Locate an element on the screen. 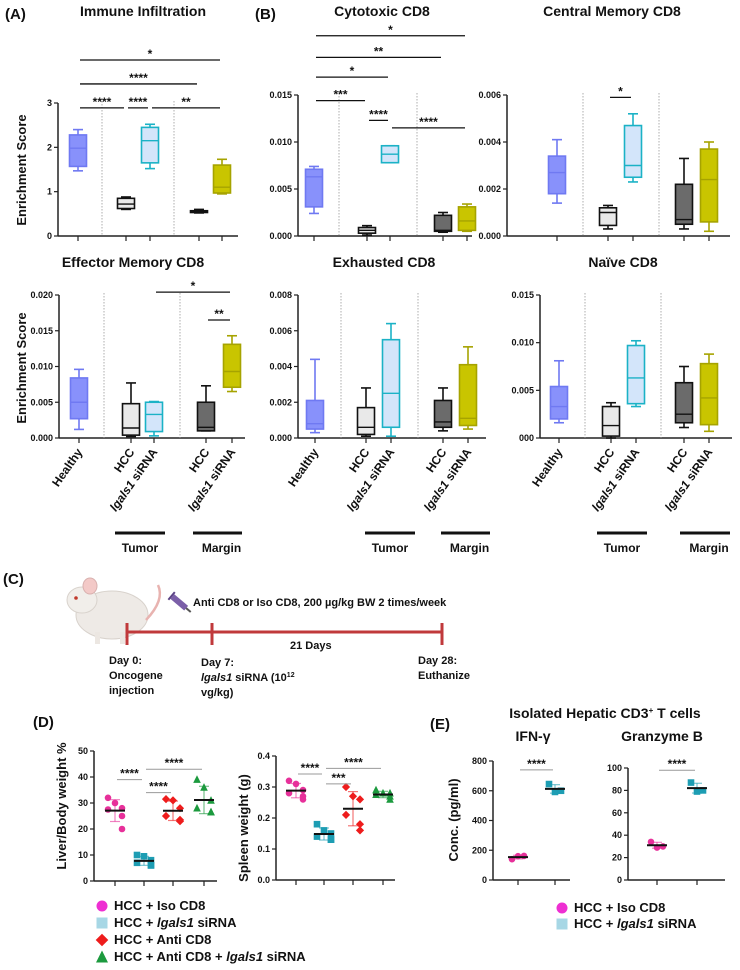 This screenshot has height=970, width=740. duration-label: 21 Days is located at coordinates (311, 646).